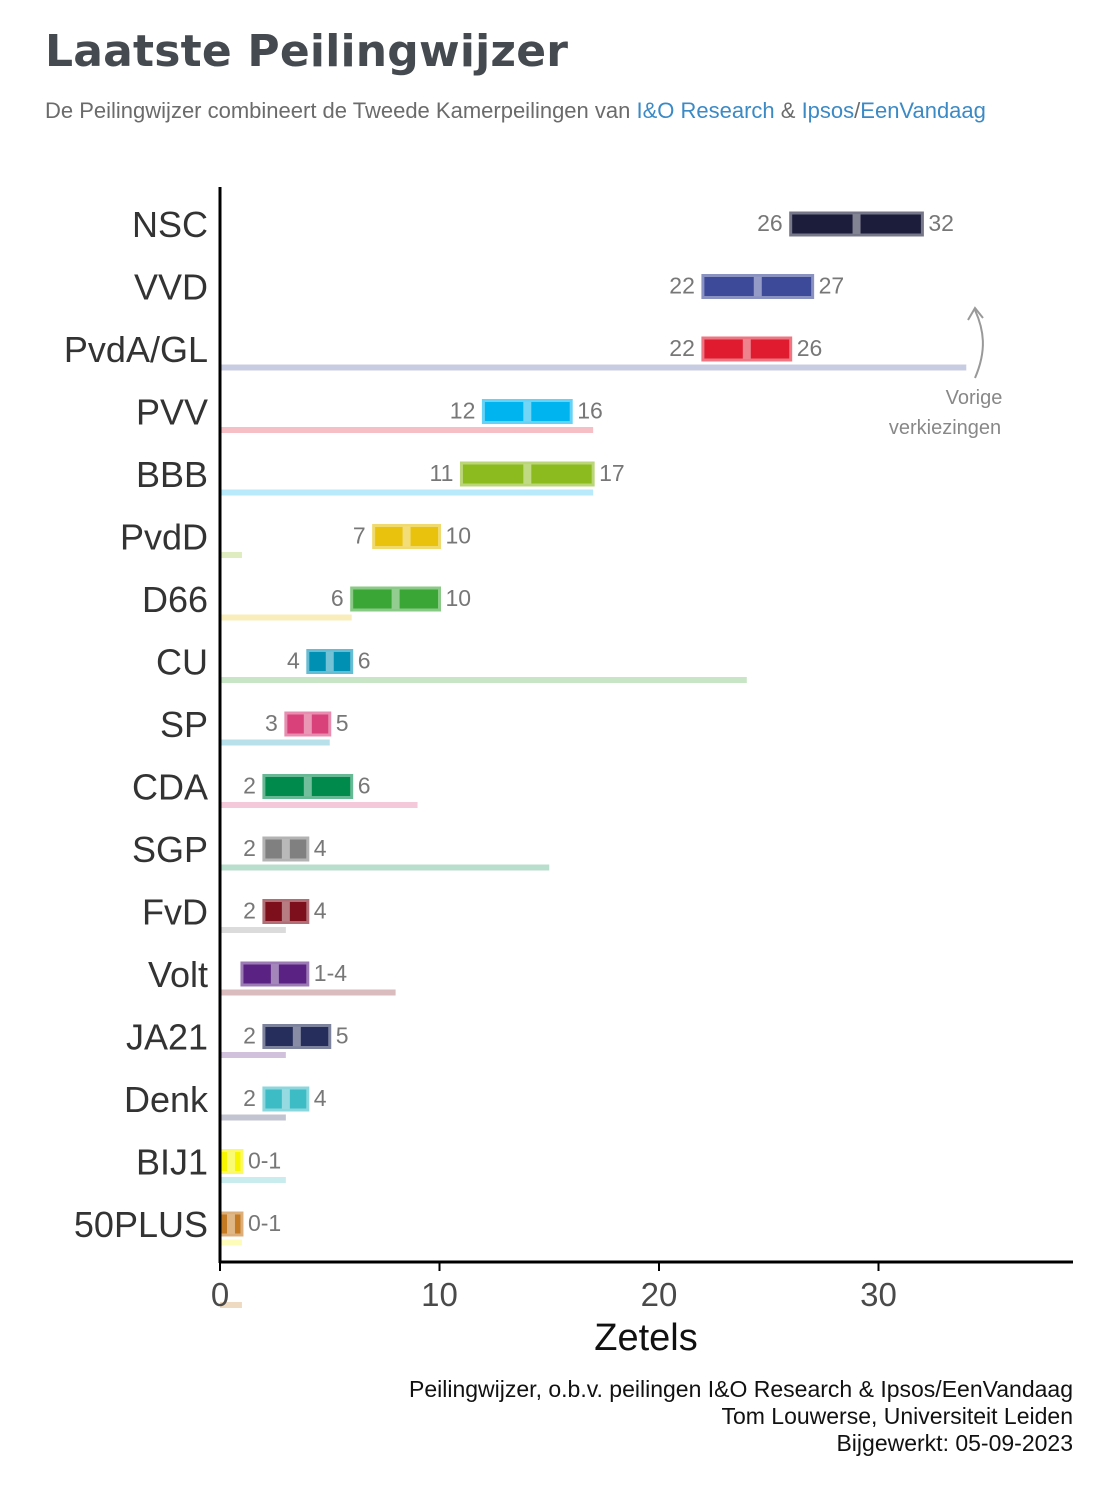 This screenshot has width=1113, height=1500. I want to click on party-label: PvdA/GL, so click(136, 349).